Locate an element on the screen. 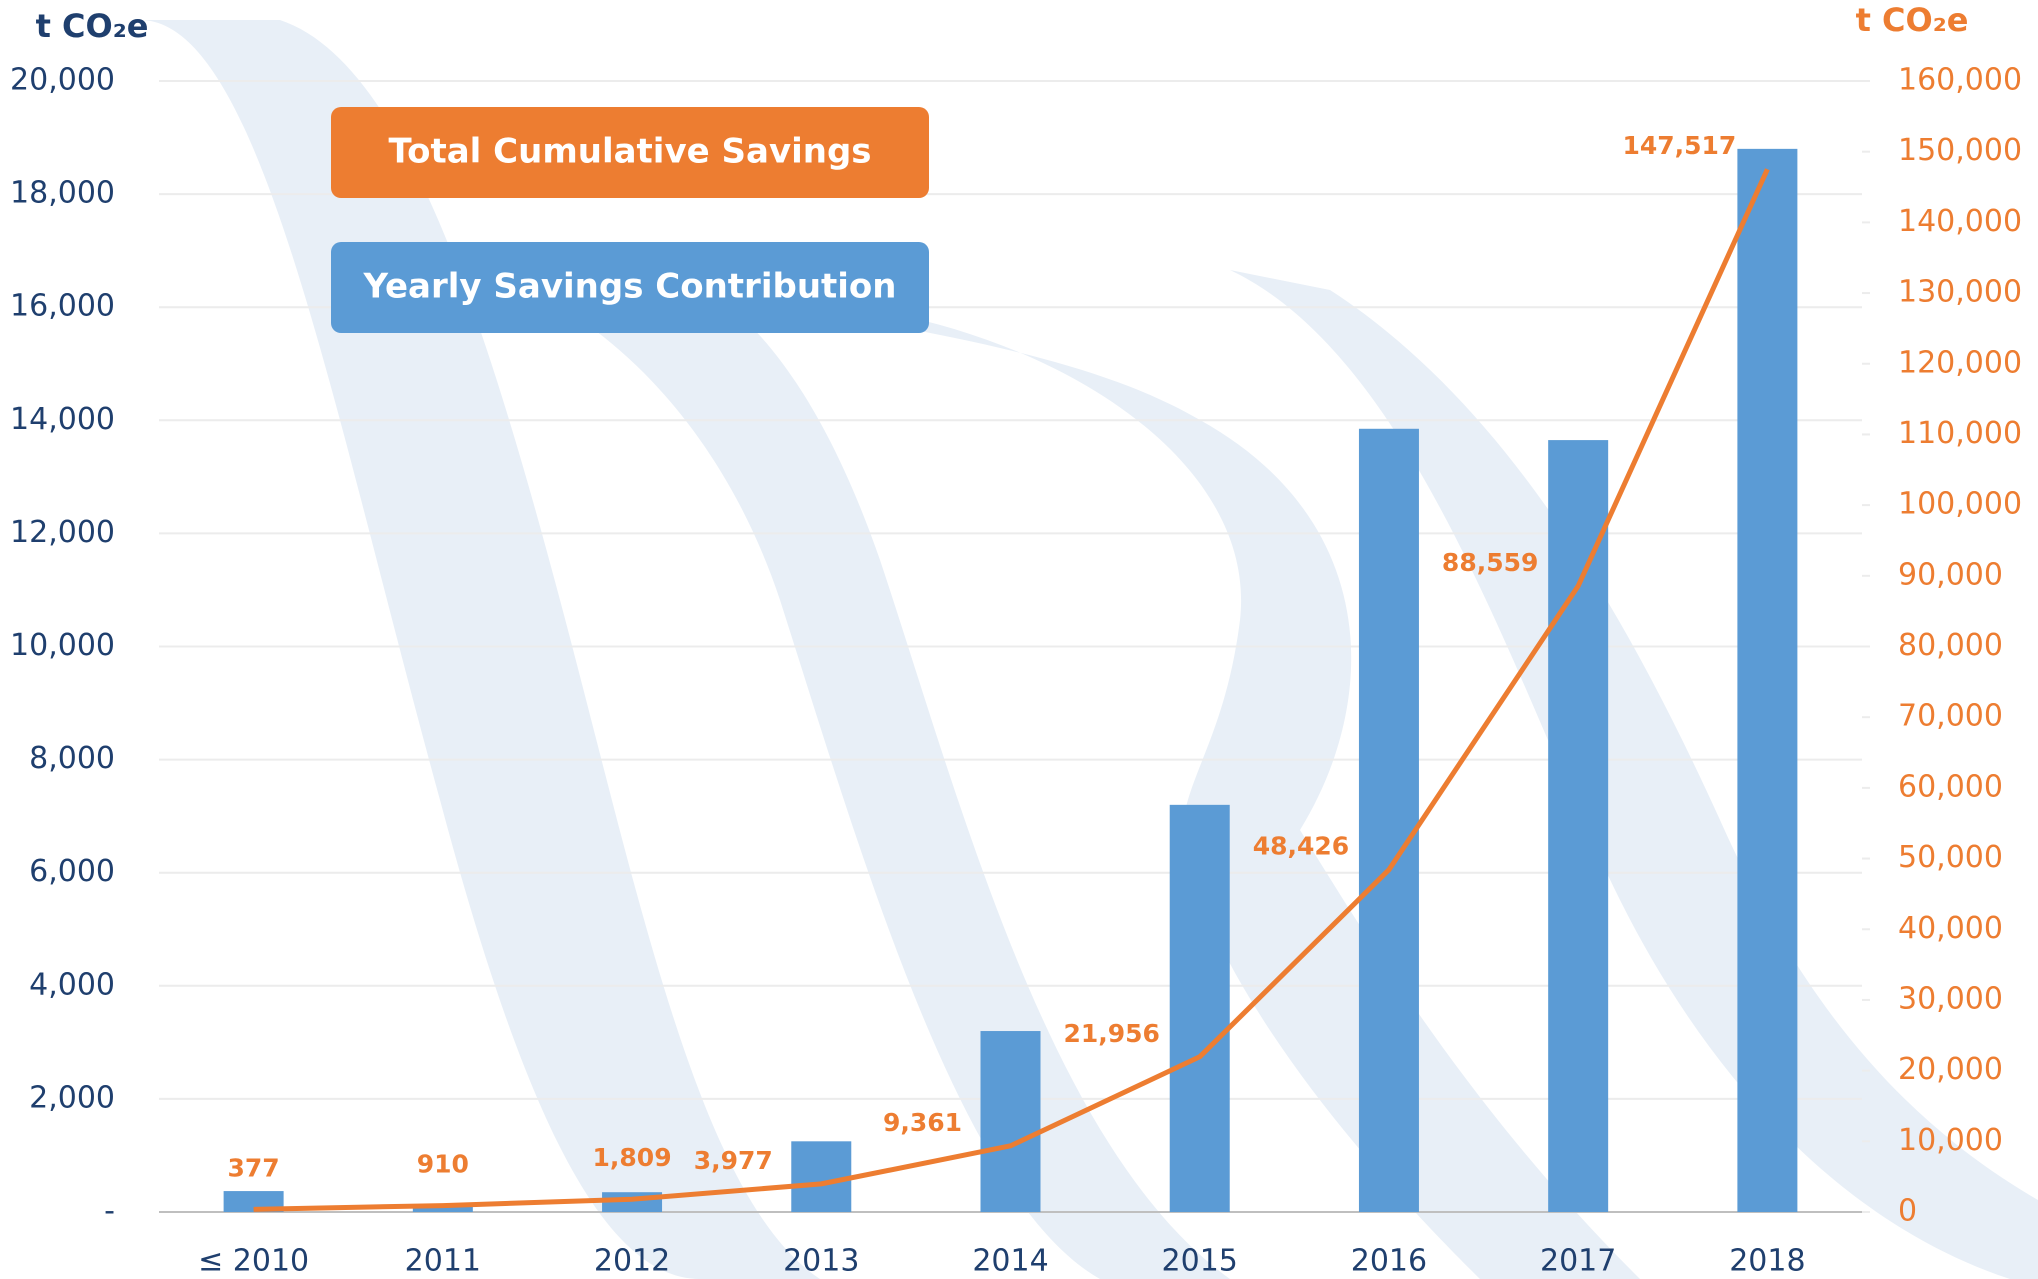 The width and height of the screenshot is (2038, 1279). y2-tick-label: 40,000 is located at coordinates (1950, 928).